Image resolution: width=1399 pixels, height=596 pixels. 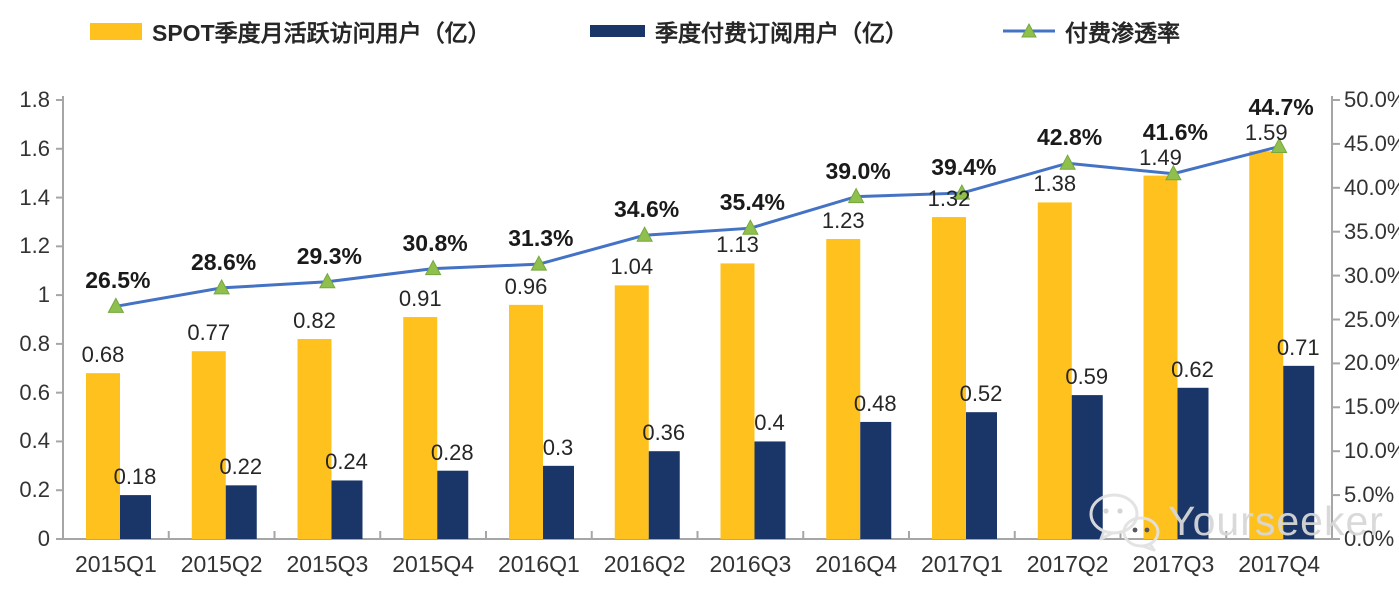 I want to click on bar-value-label-paid: 0.22, so click(x=241, y=467).